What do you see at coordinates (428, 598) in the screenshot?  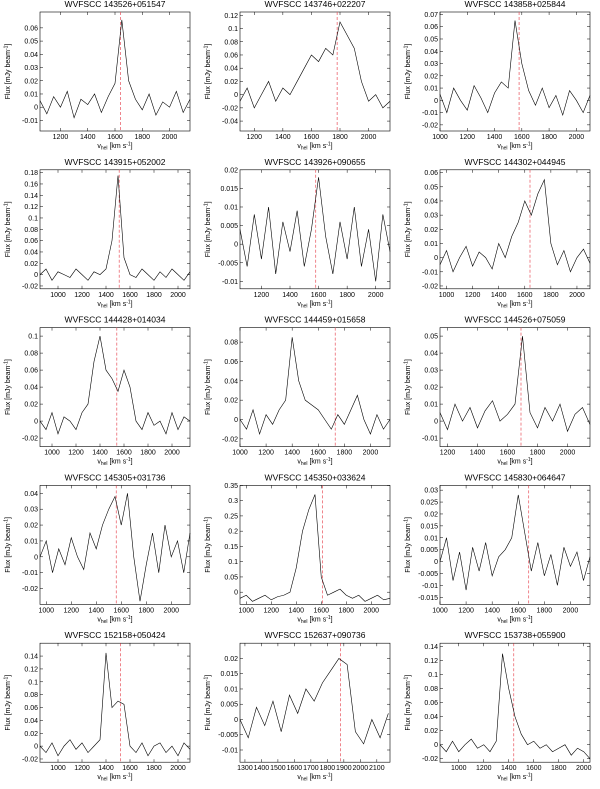 I see `y-tick-label: -0.015` at bounding box center [428, 598].